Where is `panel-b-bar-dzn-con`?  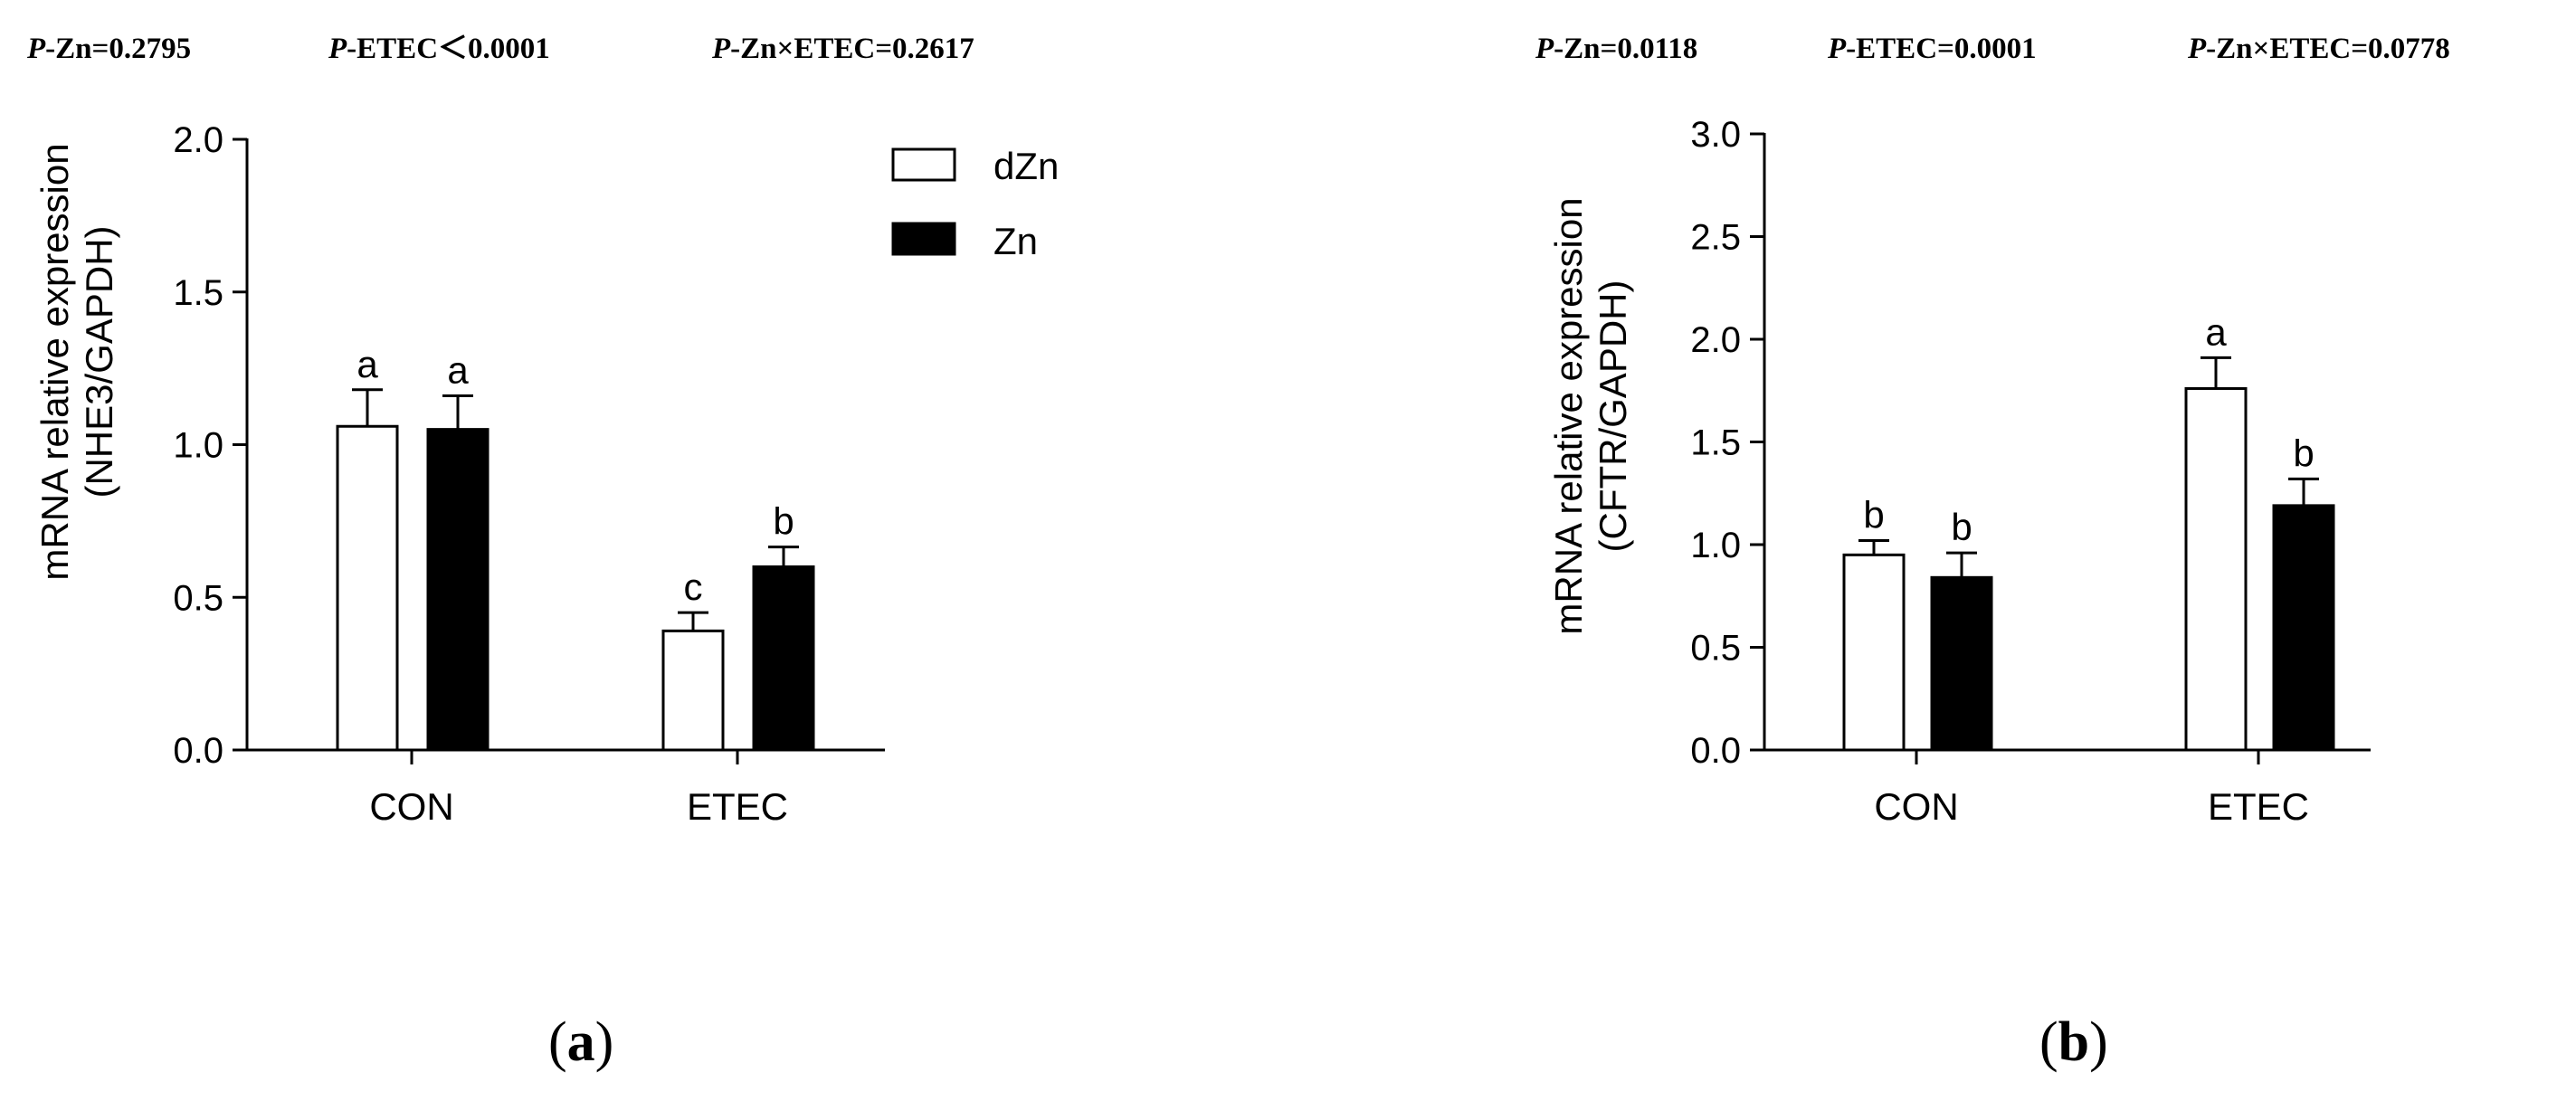 panel-b-bar-dzn-con is located at coordinates (1874, 652).